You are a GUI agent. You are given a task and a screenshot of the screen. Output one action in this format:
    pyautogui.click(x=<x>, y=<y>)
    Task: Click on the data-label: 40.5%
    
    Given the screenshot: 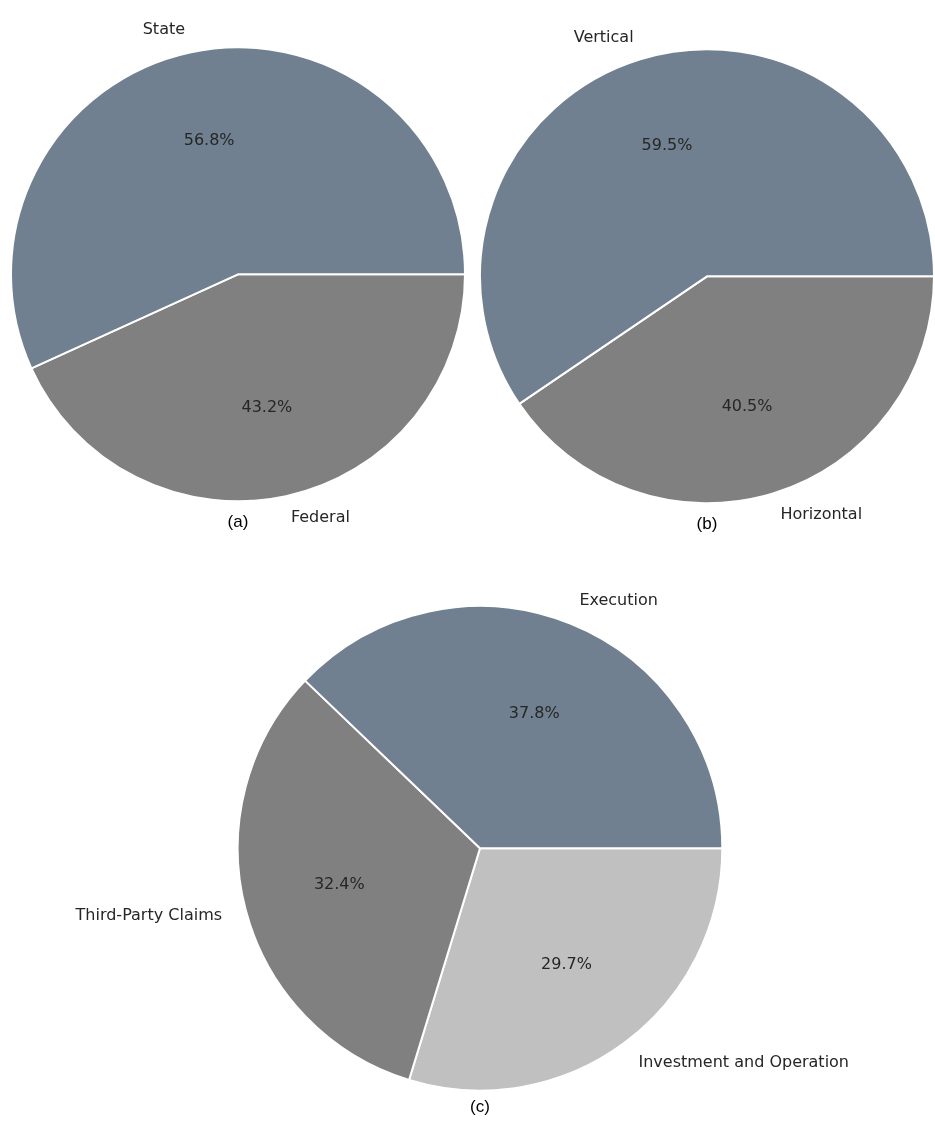 What is the action you would take?
    pyautogui.click(x=747, y=405)
    